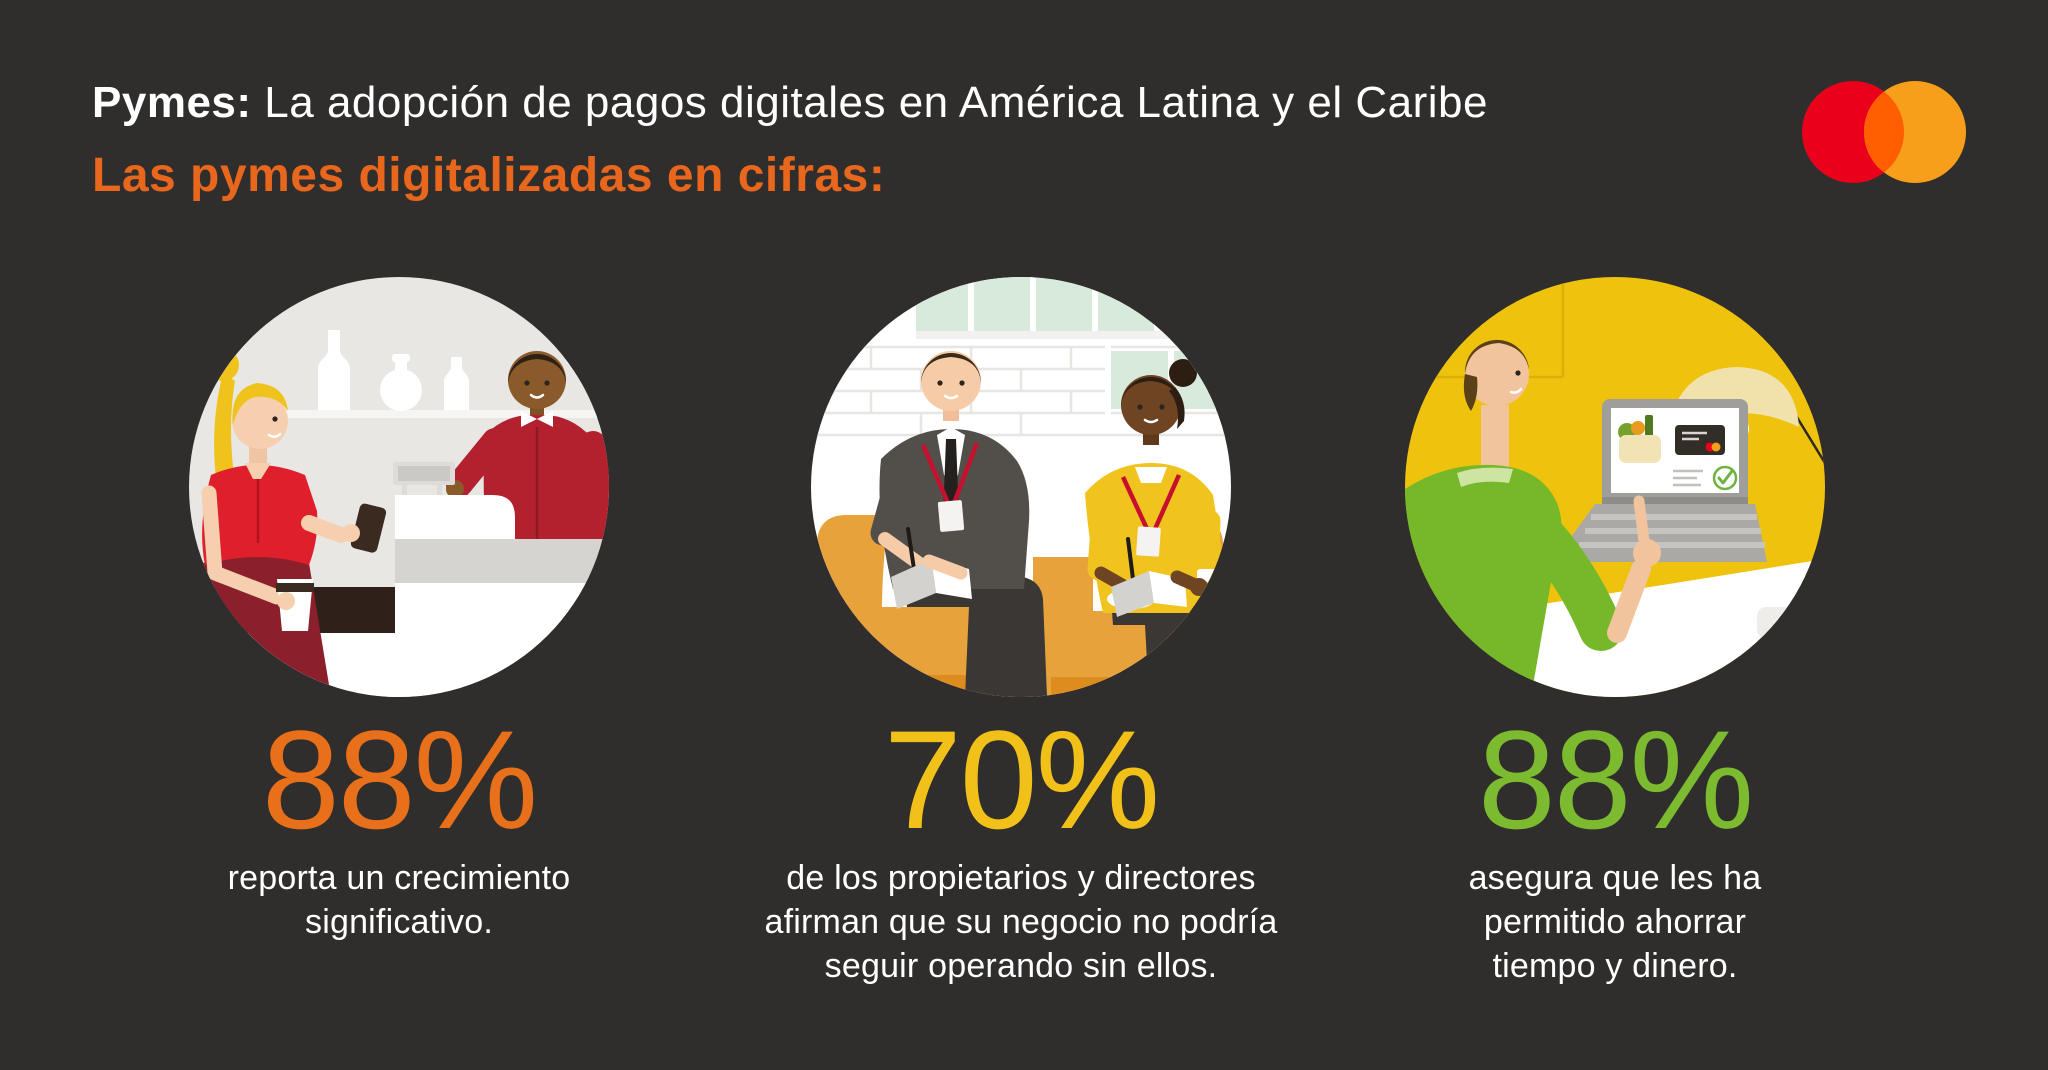  I want to click on laptop, so click(1660, 480).